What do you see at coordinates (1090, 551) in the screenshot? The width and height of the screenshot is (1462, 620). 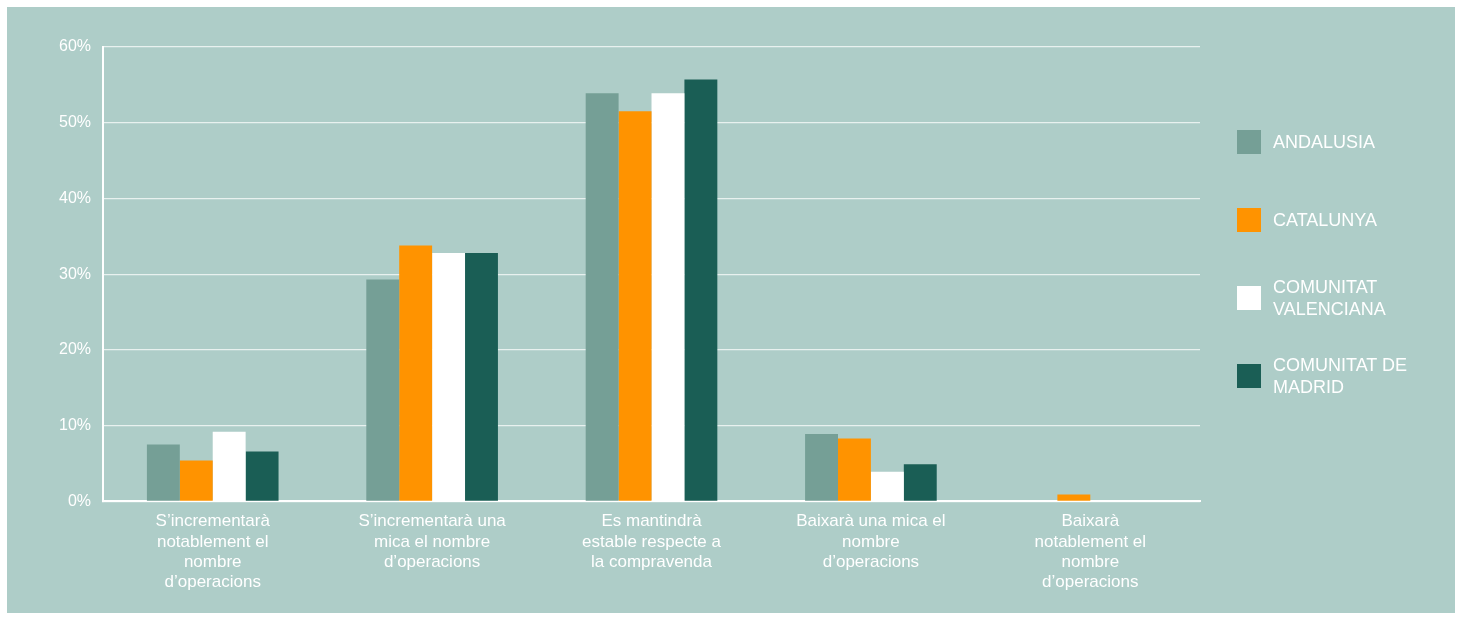 I see `x-tick-label: Baixarà notablement el nombre d’operacions` at bounding box center [1090, 551].